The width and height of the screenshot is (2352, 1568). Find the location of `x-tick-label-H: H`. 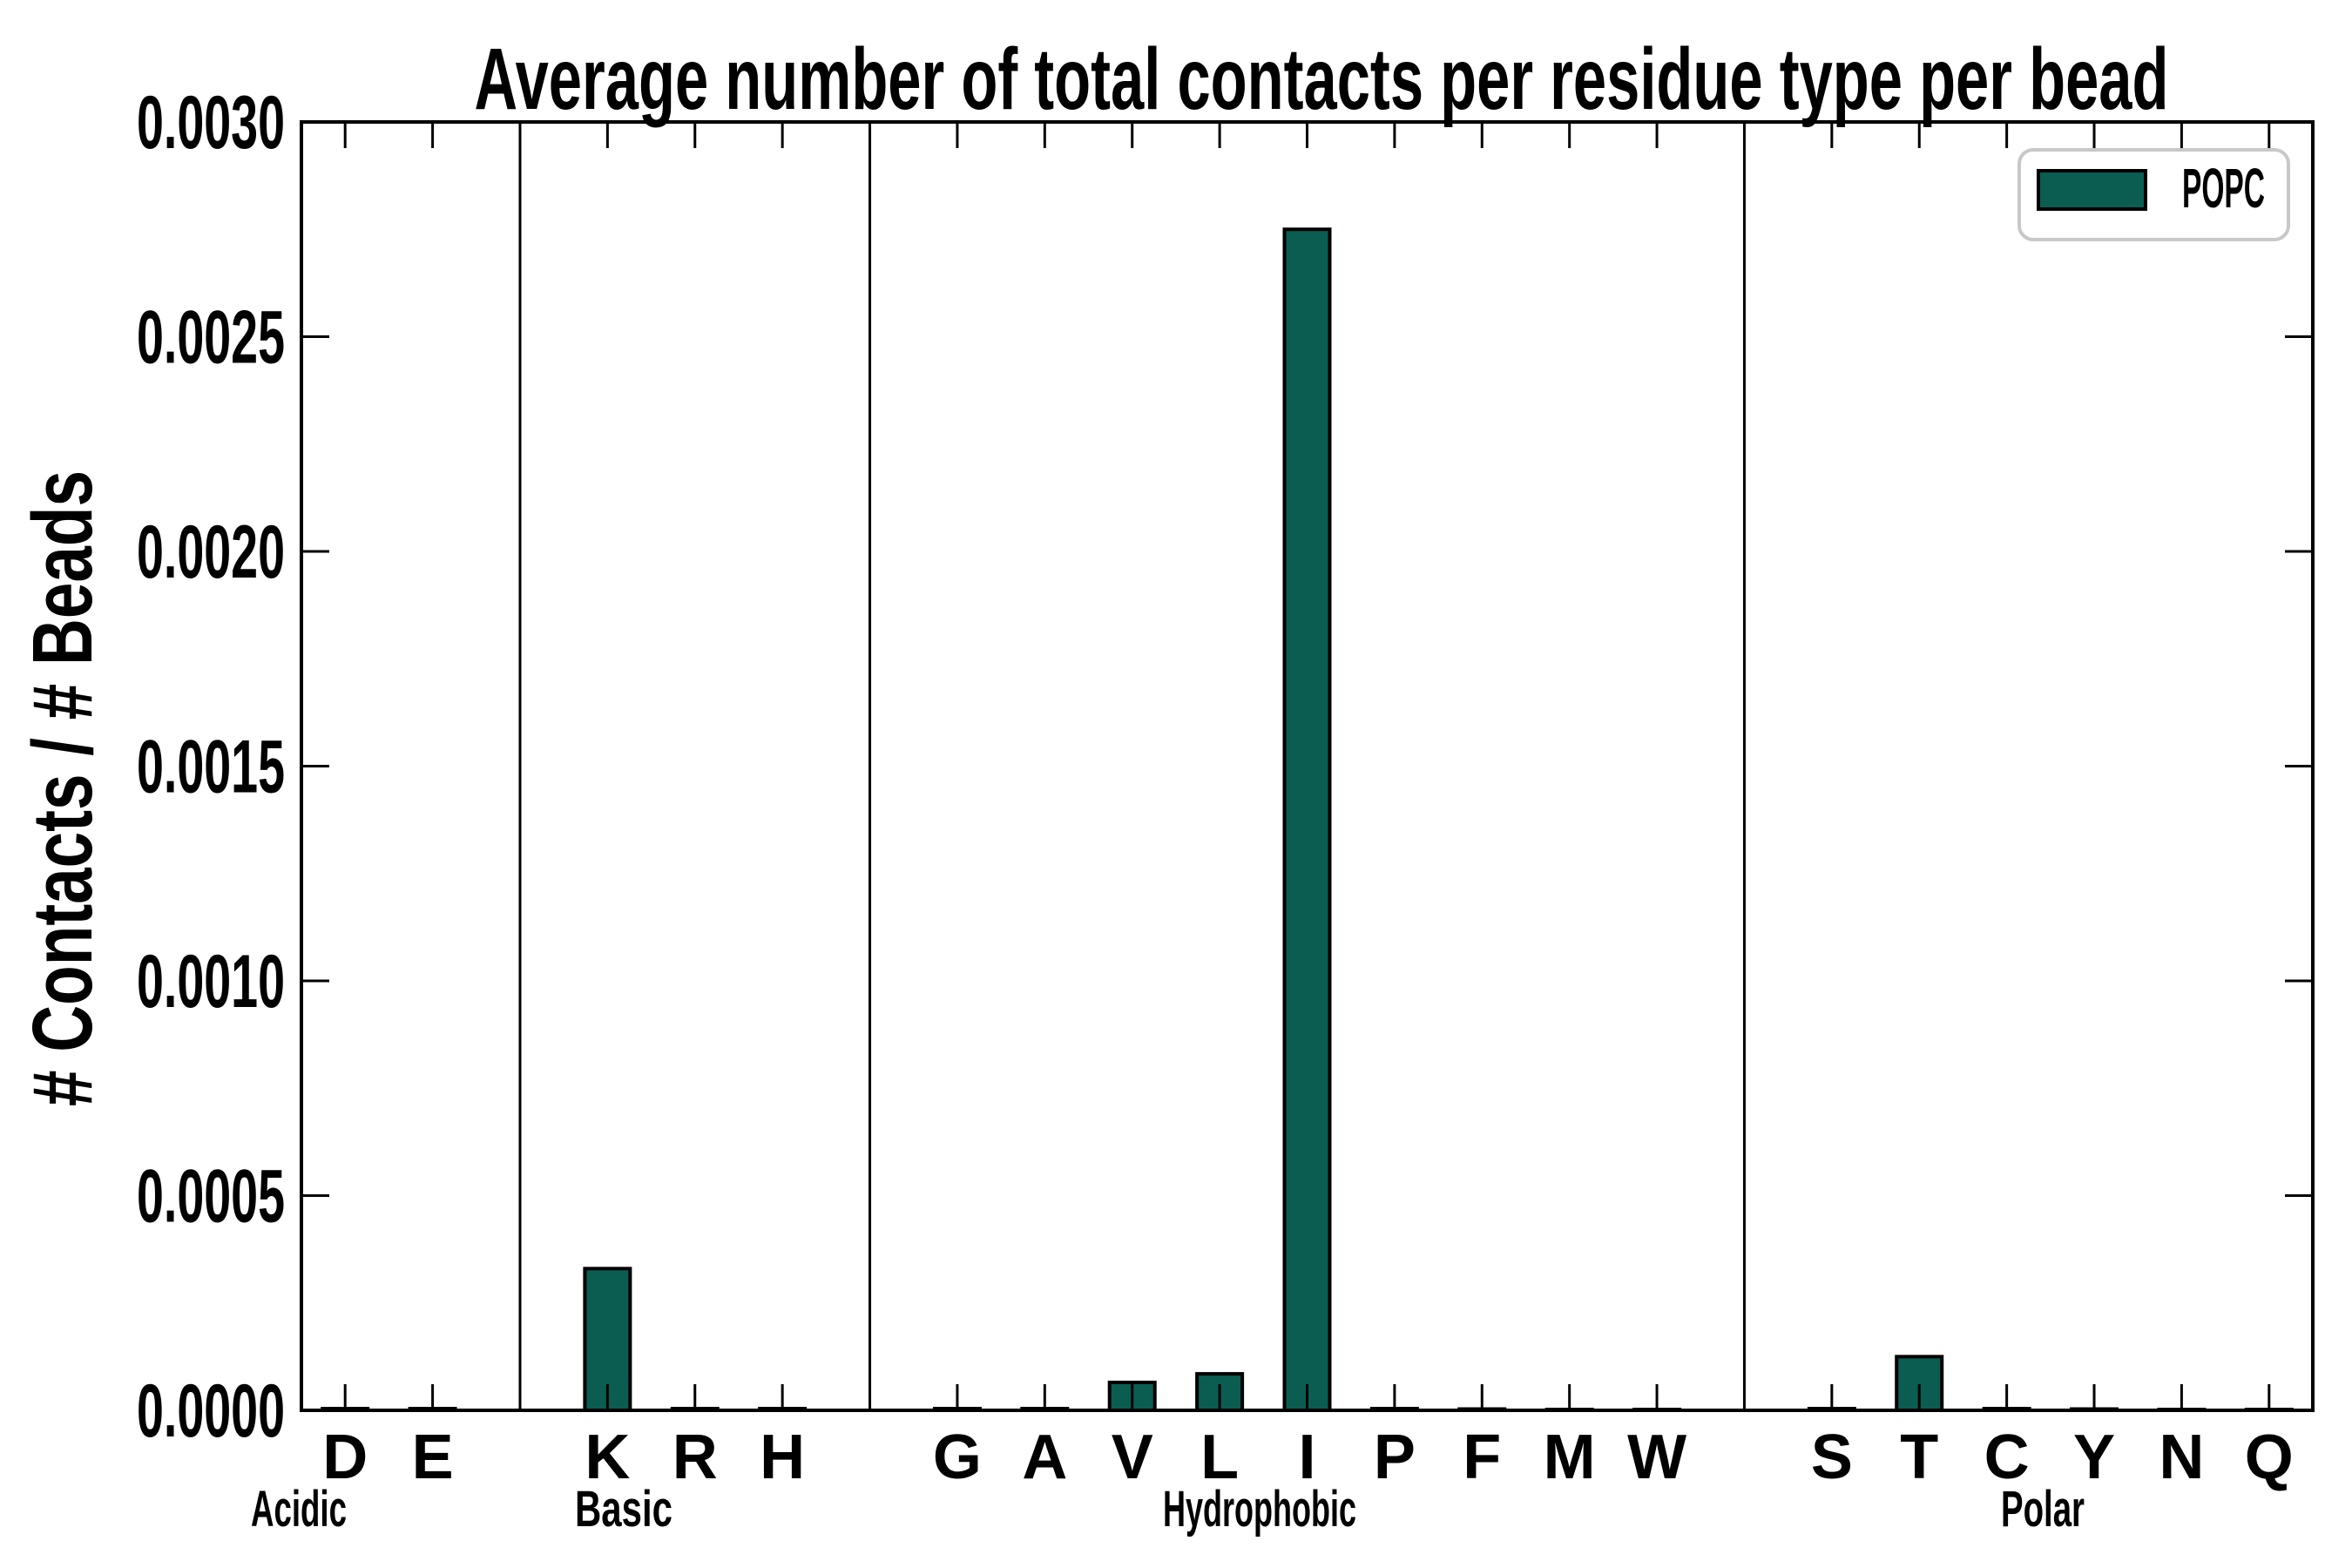

x-tick-label-H: H is located at coordinates (782, 1457).